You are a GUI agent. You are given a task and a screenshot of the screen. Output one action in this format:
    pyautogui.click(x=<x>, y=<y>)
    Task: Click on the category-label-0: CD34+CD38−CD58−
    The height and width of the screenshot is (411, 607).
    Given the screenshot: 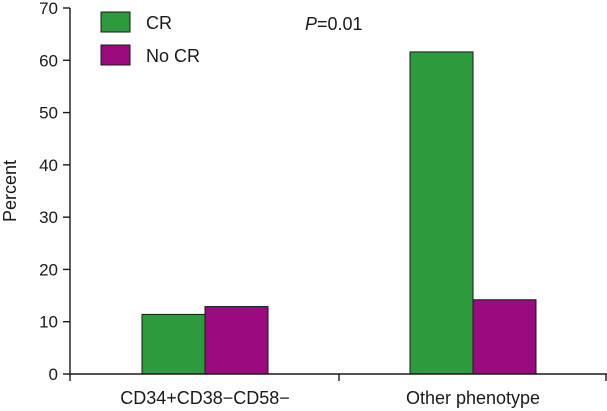 What is the action you would take?
    pyautogui.click(x=205, y=398)
    